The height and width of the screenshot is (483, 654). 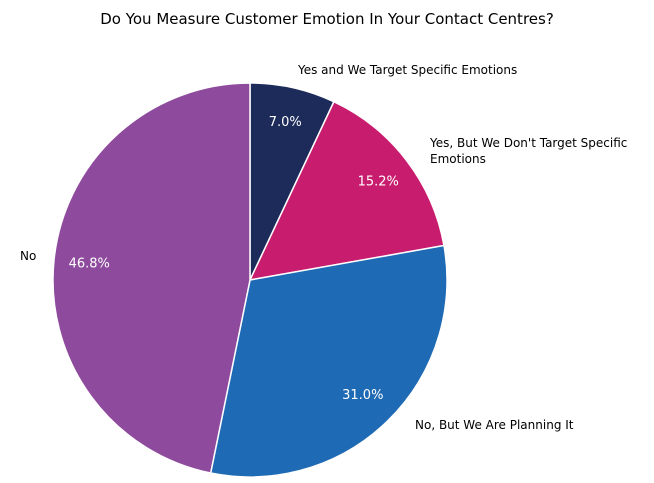 What do you see at coordinates (285, 122) in the screenshot?
I see `value-label: 7.0%` at bounding box center [285, 122].